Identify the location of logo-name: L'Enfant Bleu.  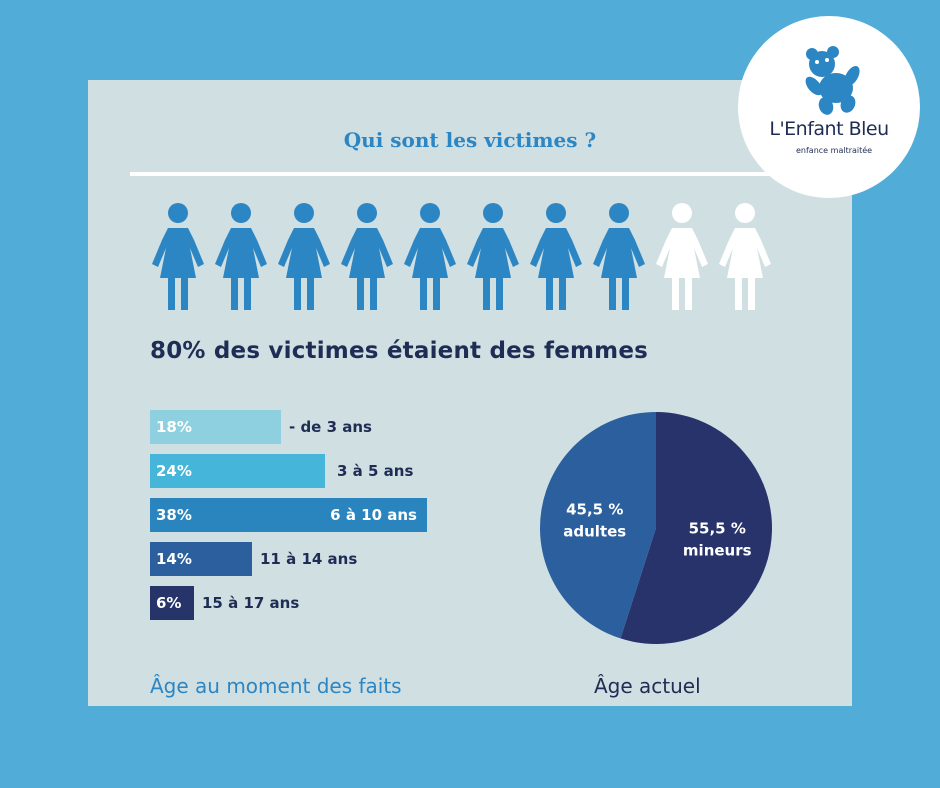
(829, 129).